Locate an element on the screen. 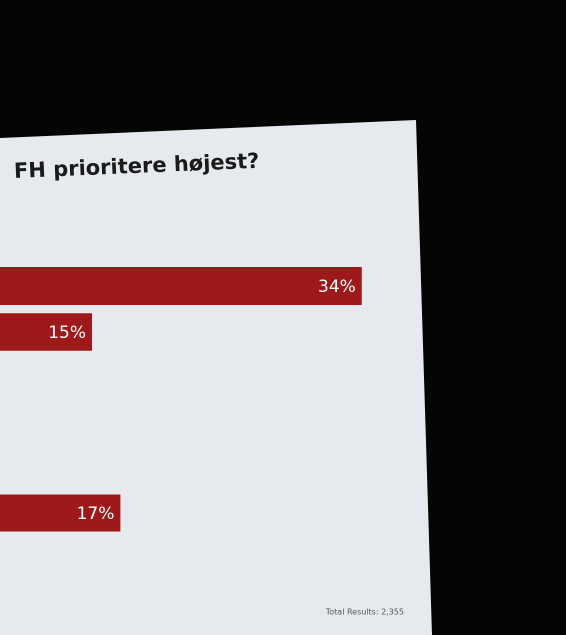 The width and height of the screenshot is (566, 635). value-label: 15% is located at coordinates (67, 333).